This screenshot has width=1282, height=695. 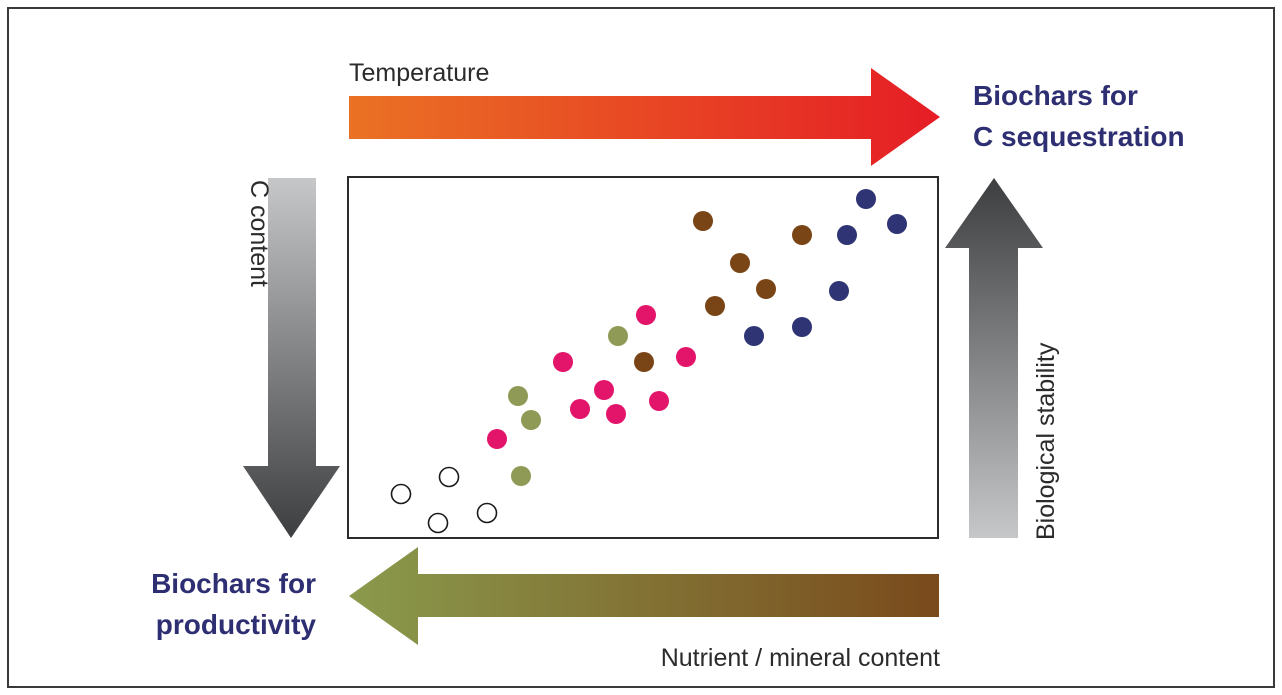 What do you see at coordinates (1055, 95) in the screenshot?
I see `sequestration-title-line1: Biochars for` at bounding box center [1055, 95].